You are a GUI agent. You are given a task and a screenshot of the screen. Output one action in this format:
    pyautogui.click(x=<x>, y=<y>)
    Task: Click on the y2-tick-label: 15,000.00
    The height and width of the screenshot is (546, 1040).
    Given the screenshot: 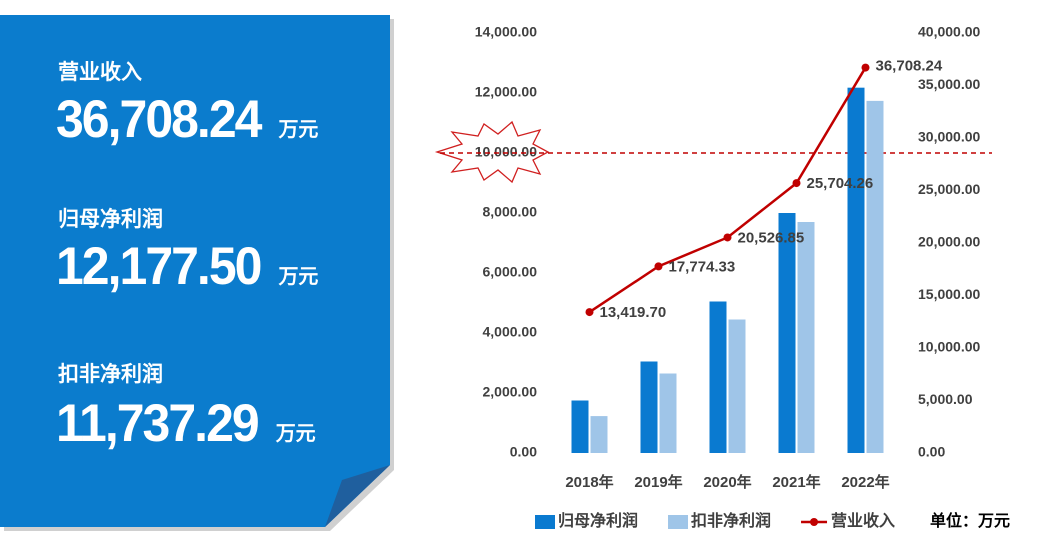 What is the action you would take?
    pyautogui.click(x=949, y=294)
    